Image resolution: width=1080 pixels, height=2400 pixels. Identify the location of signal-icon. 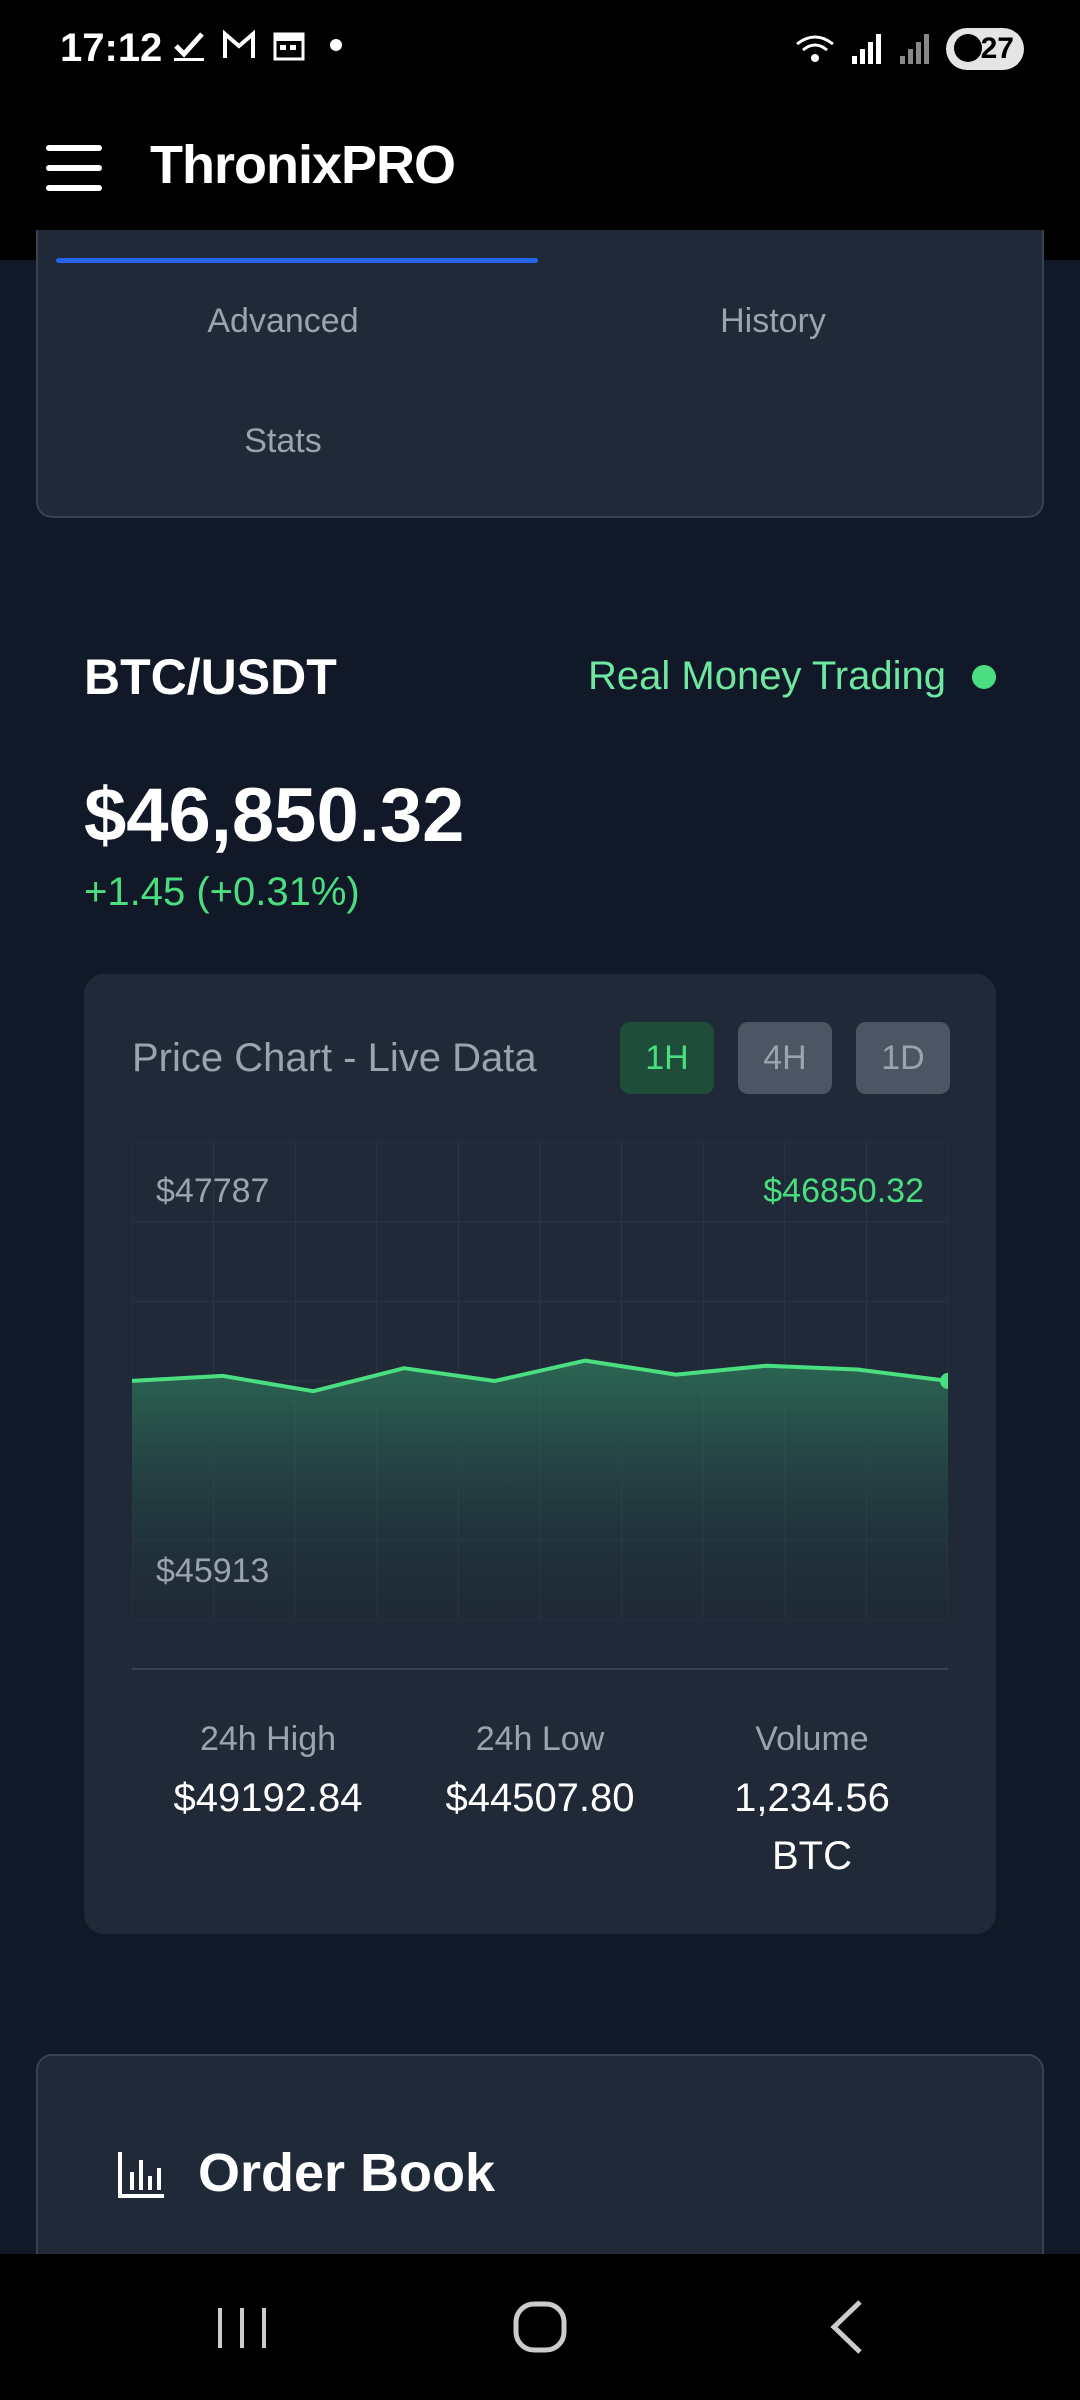
(866, 49).